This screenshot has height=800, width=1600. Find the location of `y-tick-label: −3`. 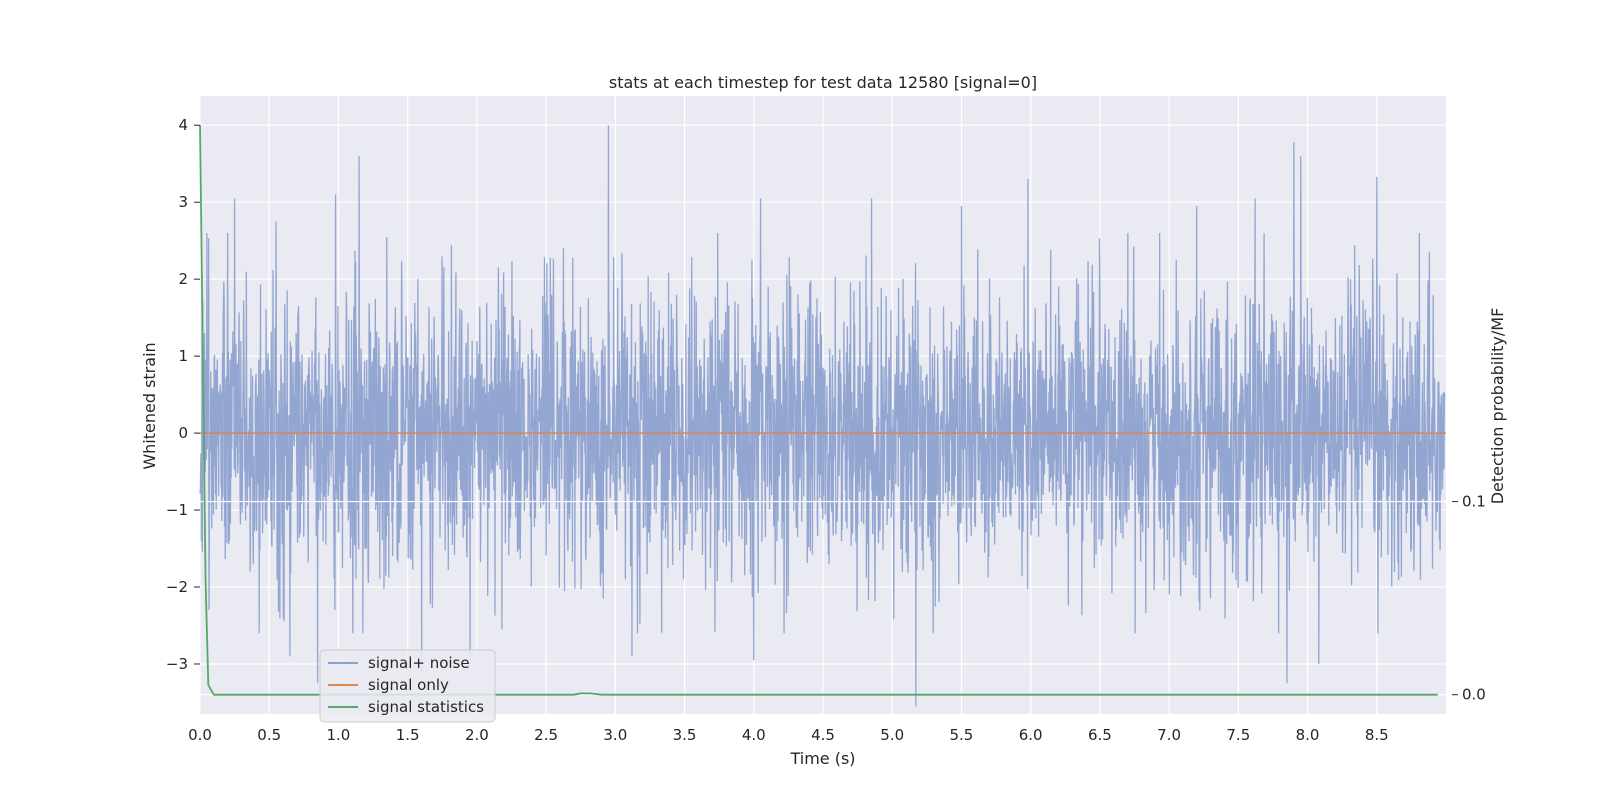

y-tick-label: −3 is located at coordinates (177, 664).